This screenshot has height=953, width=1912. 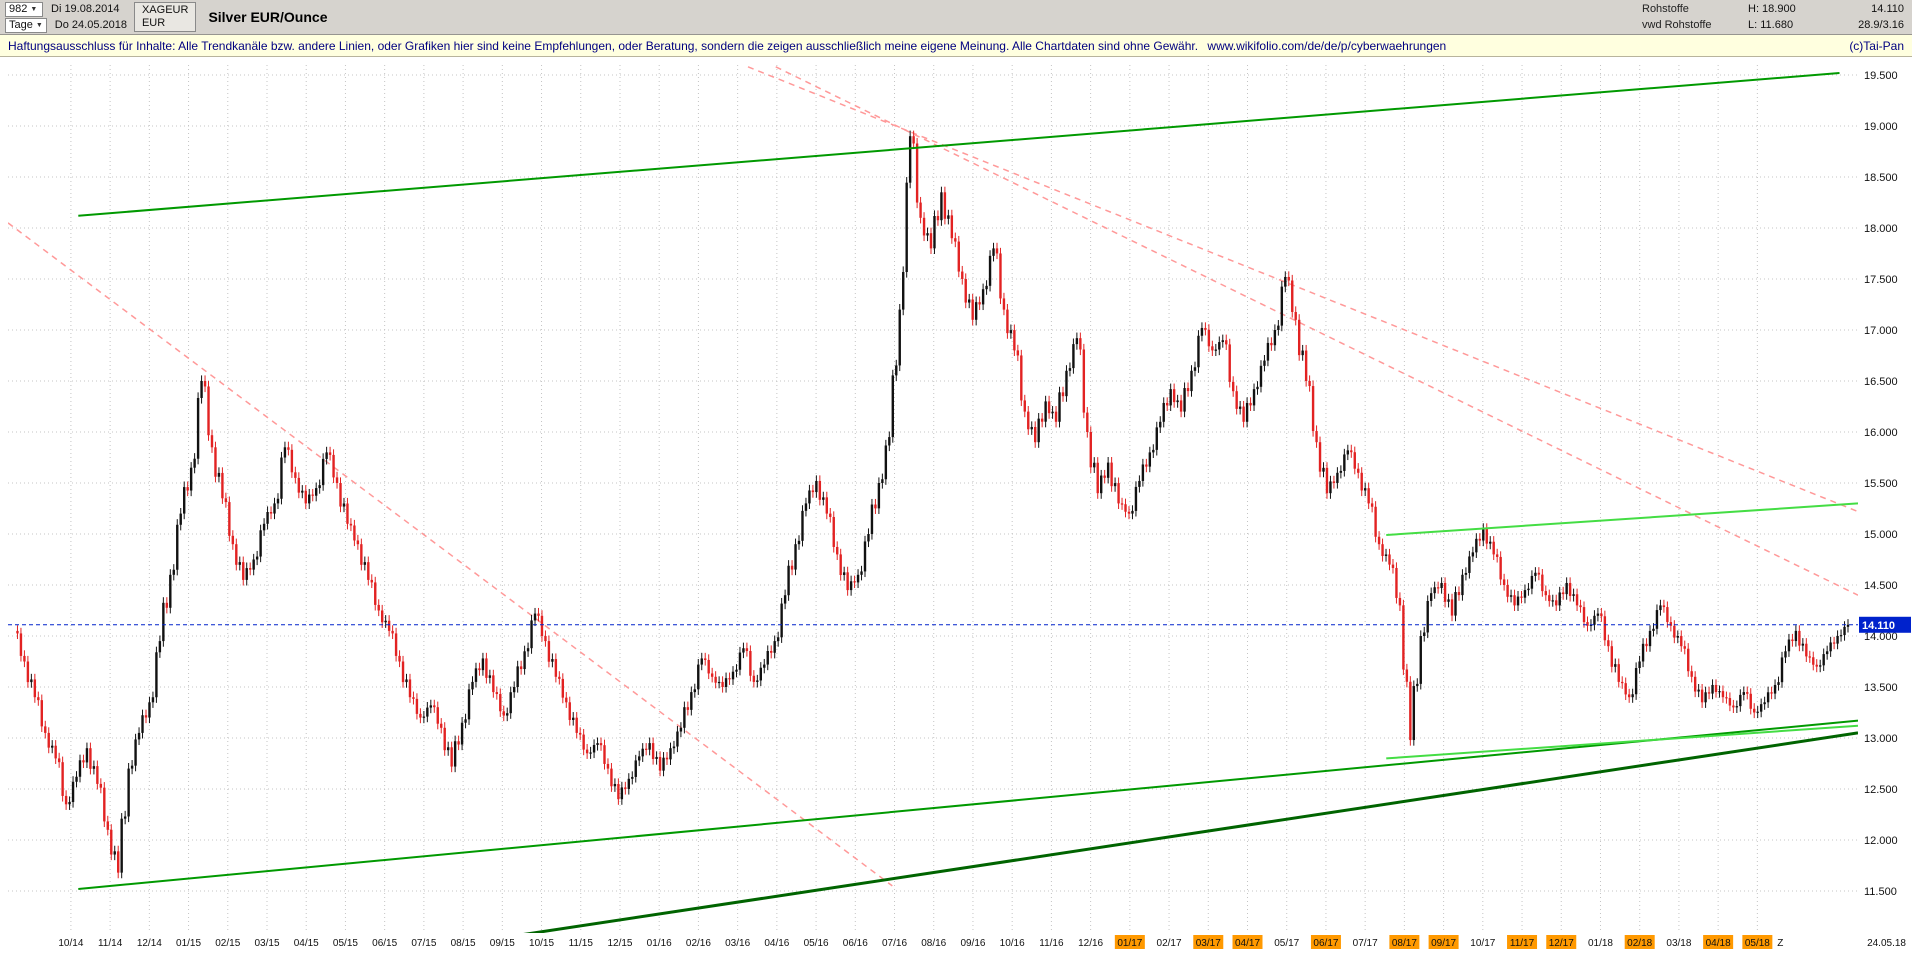 I want to click on svg-text: 15.500, so click(x=1881, y=484).